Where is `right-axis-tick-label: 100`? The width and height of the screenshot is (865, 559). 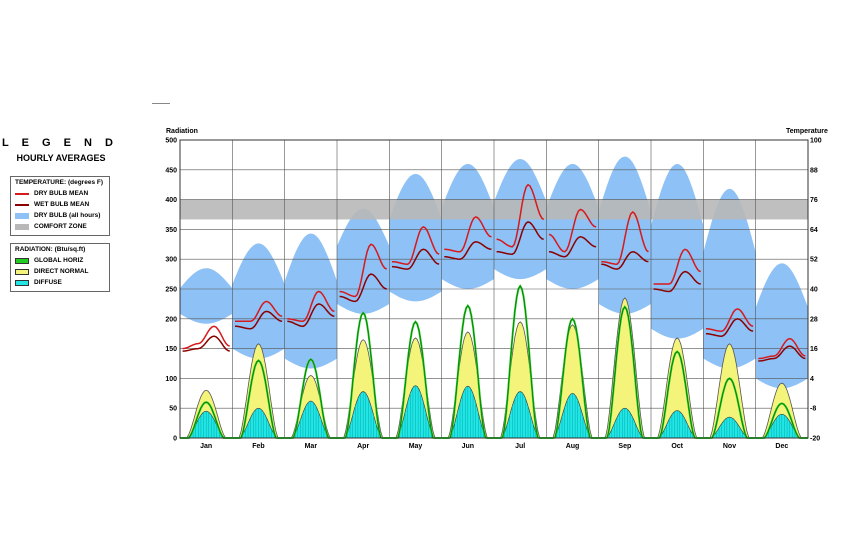
right-axis-tick-label: 100 is located at coordinates (816, 141).